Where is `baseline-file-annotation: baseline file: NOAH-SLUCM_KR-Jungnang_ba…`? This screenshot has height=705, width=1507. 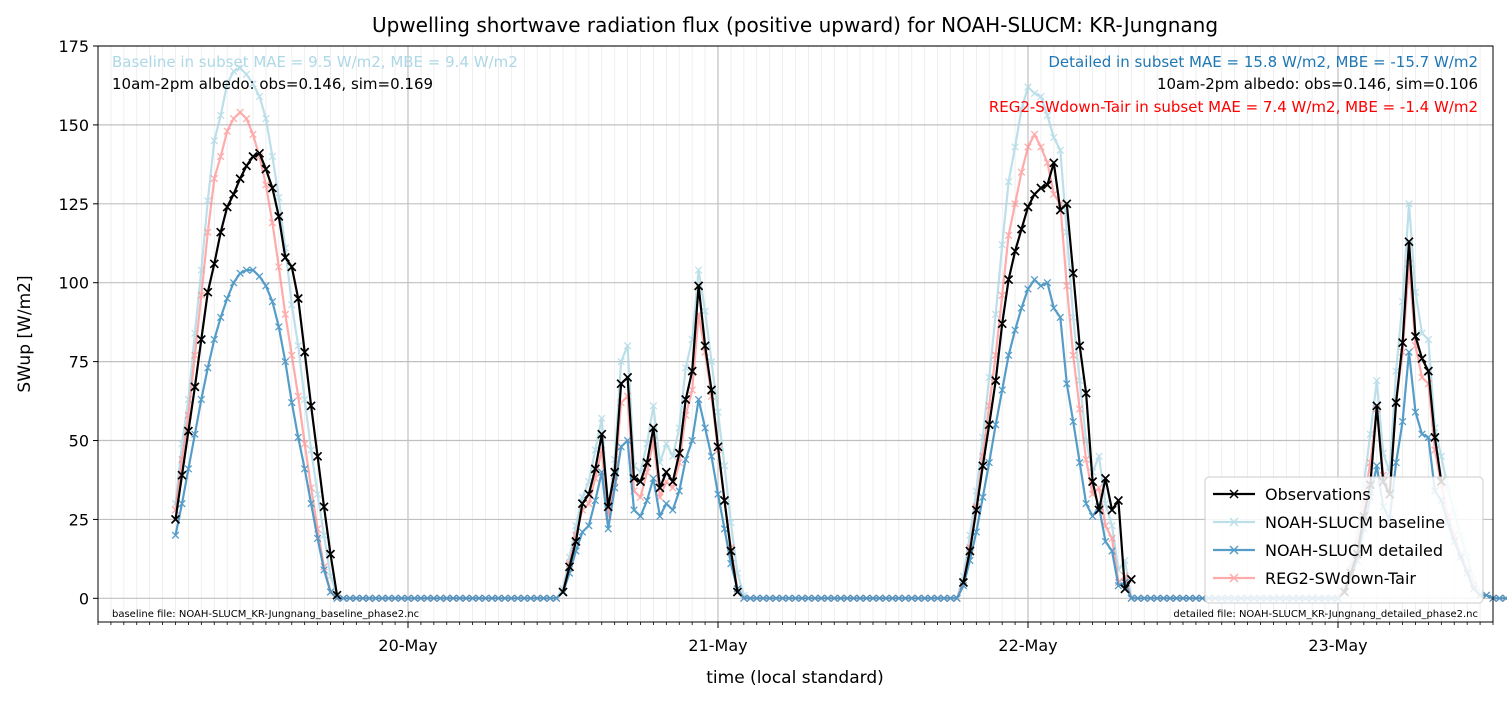 baseline-file-annotation: baseline file: NOAH-SLUCM_KR-Jungnang_ba… is located at coordinates (265, 614).